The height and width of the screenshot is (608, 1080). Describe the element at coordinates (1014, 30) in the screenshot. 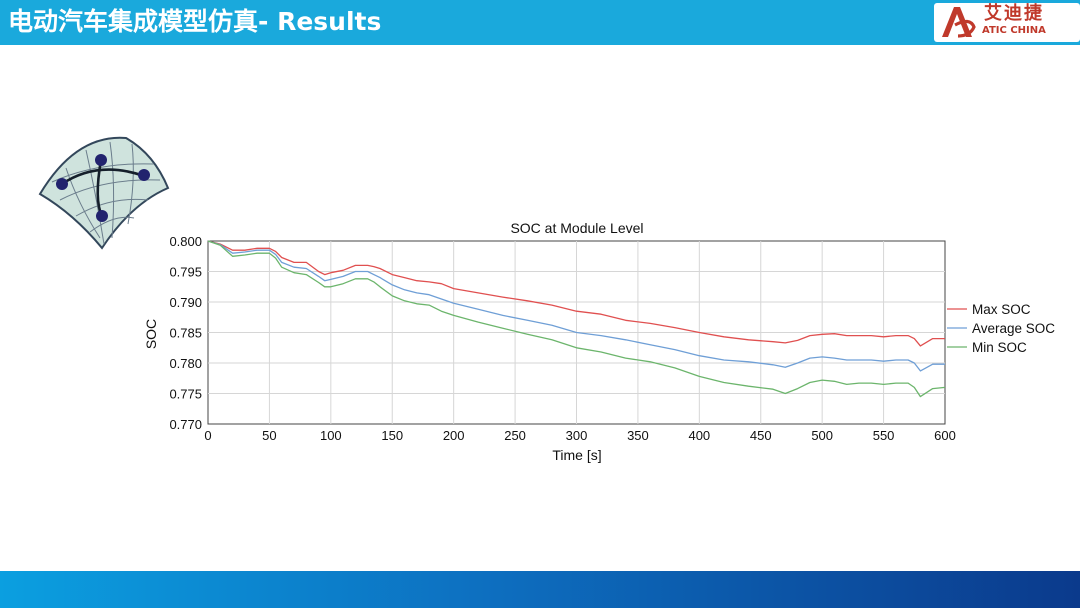

I see `logo-text-en: ATIC CHINA` at that location.